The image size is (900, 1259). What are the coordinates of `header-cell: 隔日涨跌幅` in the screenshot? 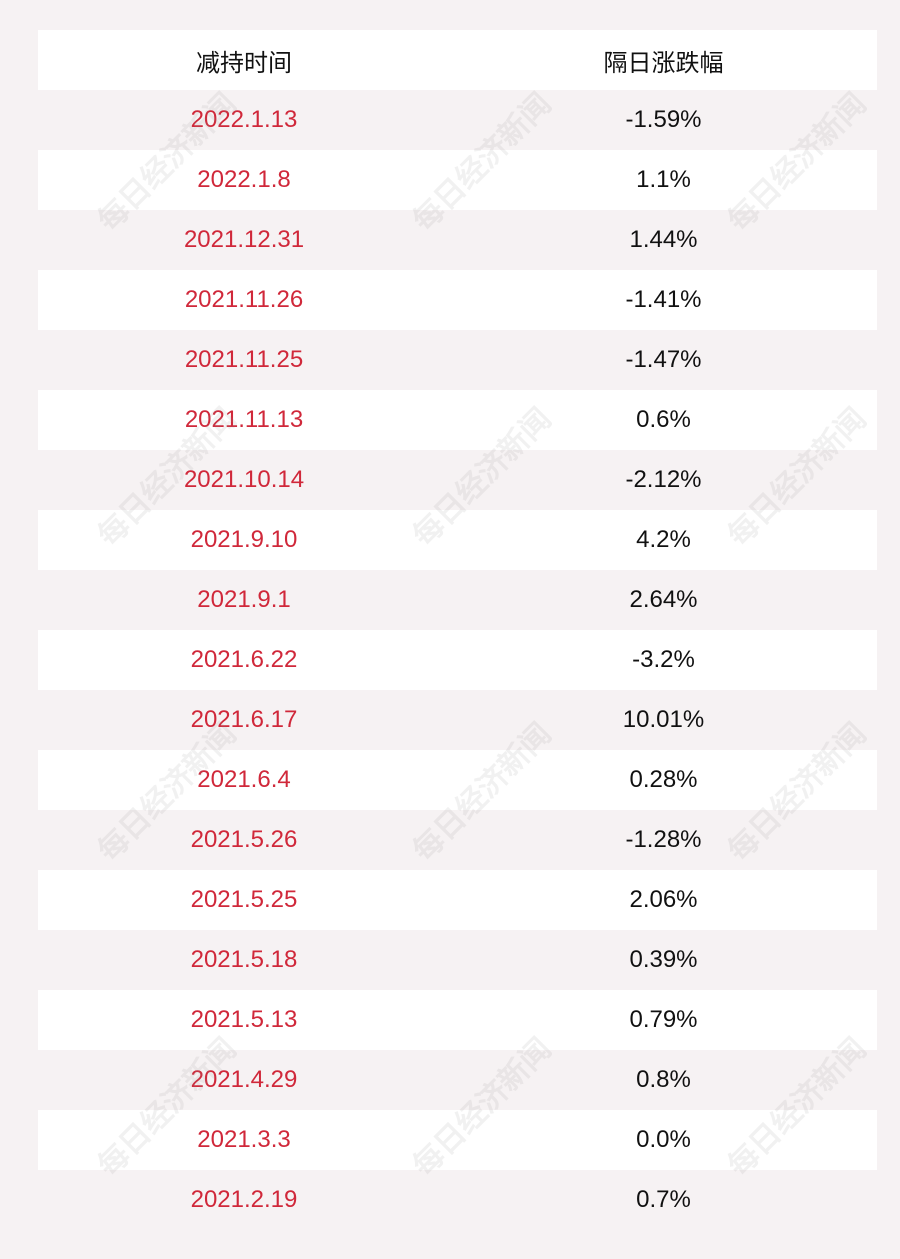 It's located at (663, 63).